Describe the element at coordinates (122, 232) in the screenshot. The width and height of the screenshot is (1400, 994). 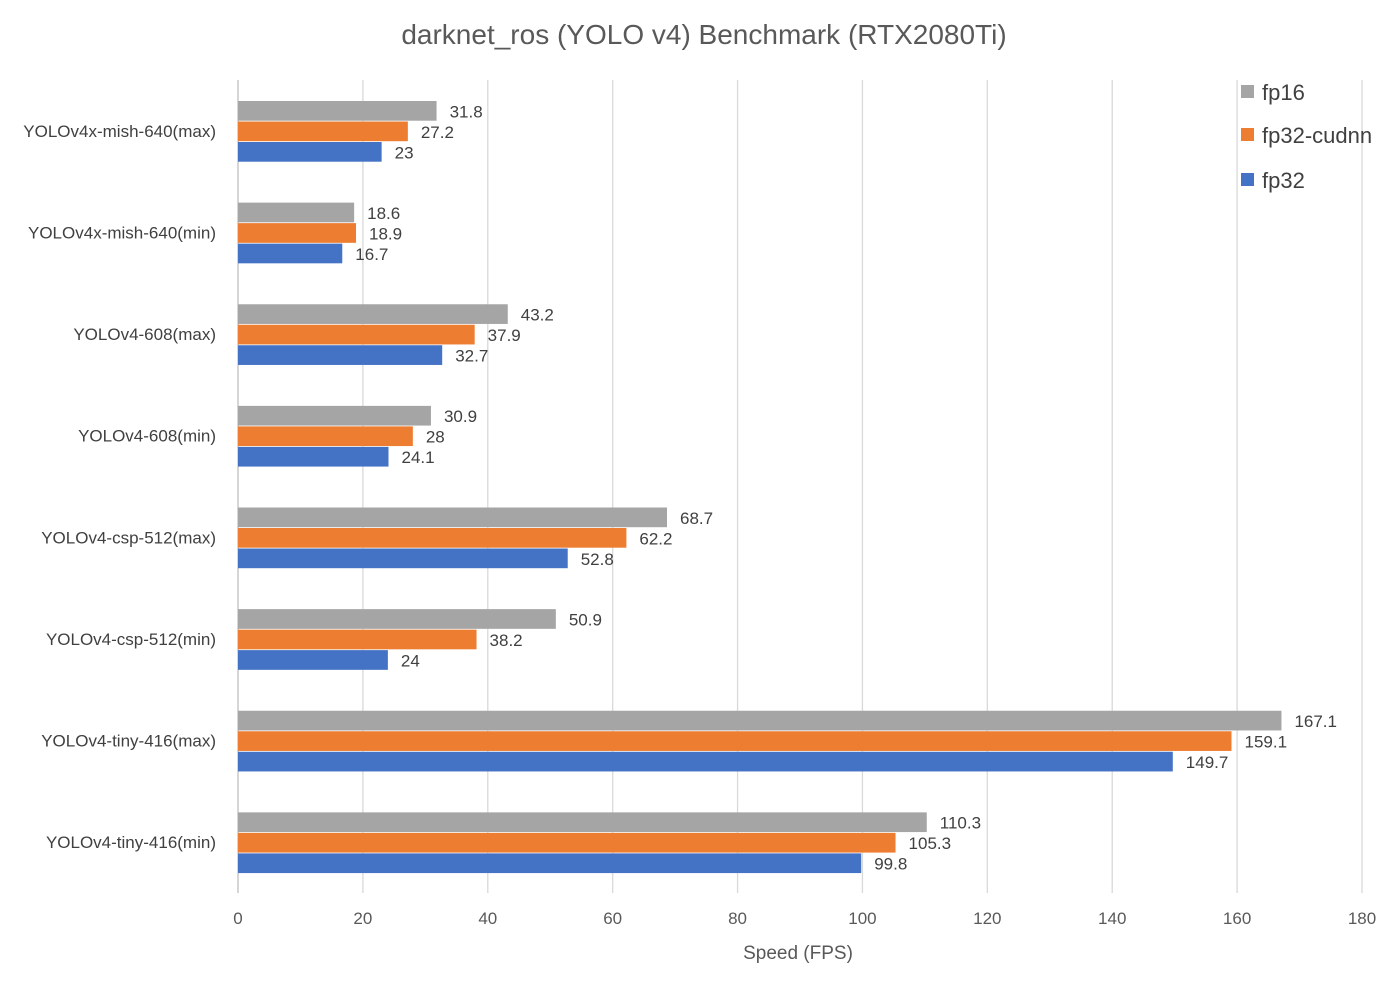
I see `category-label: YOLOv4x-mish-640(min)` at that location.